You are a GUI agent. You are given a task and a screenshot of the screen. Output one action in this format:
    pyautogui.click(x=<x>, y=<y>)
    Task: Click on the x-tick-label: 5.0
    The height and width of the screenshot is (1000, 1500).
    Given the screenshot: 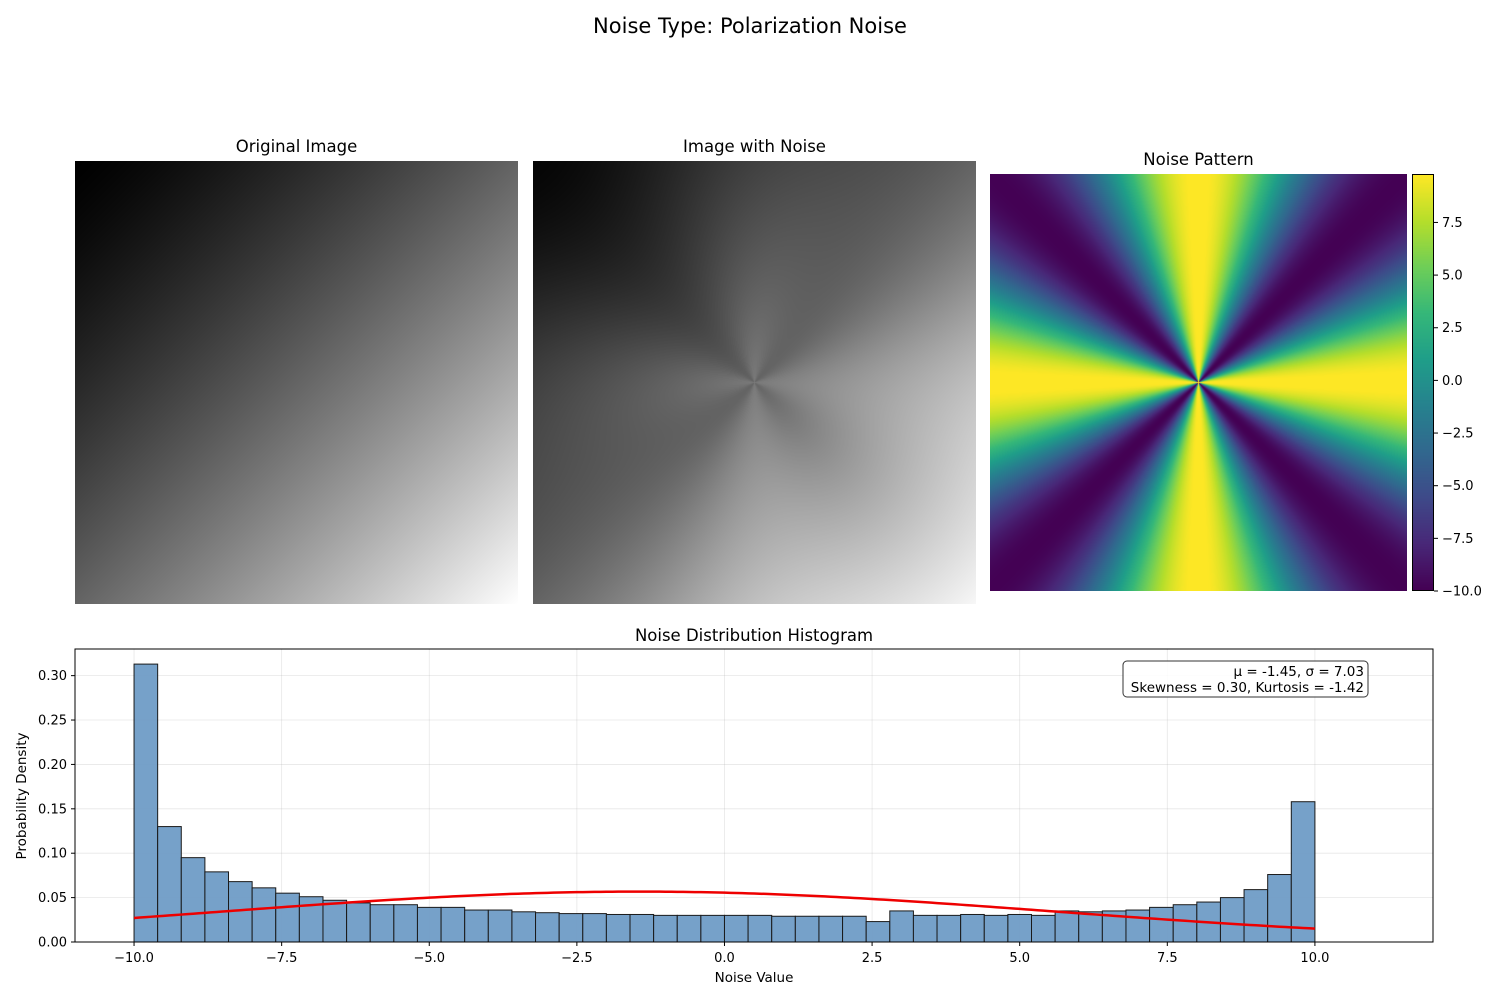 What is the action you would take?
    pyautogui.click(x=1019, y=958)
    